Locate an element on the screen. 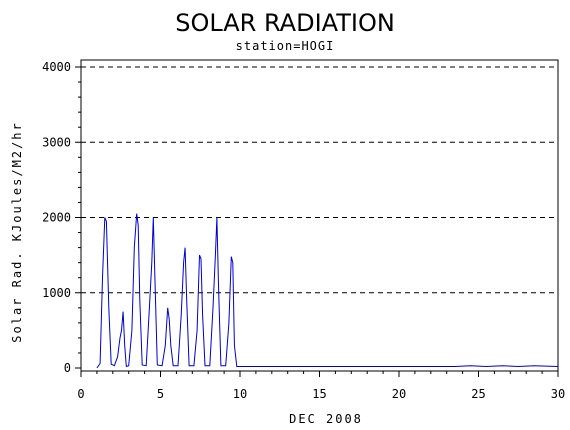 The height and width of the screenshot is (430, 570). chart-subtitle: station=HOGI is located at coordinates (285, 46).